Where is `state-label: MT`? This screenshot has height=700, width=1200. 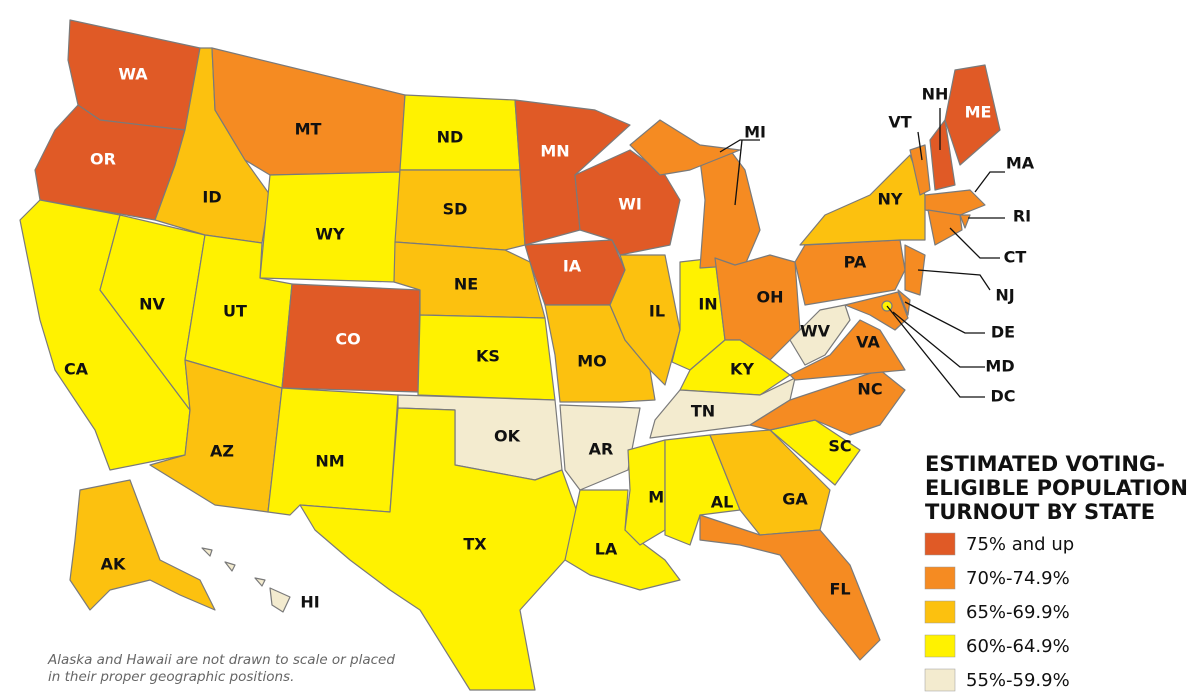
state-label: MT is located at coordinates (308, 129).